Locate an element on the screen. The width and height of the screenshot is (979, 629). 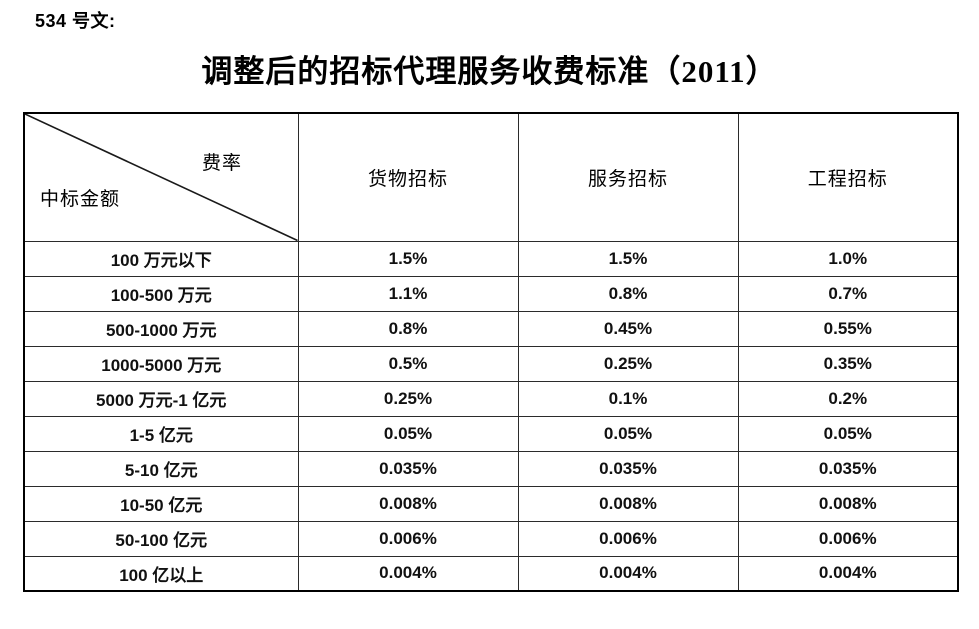
fee-row: 50-100 亿元 0.006% 0.006% 0.006% is located at coordinates (491, 538).